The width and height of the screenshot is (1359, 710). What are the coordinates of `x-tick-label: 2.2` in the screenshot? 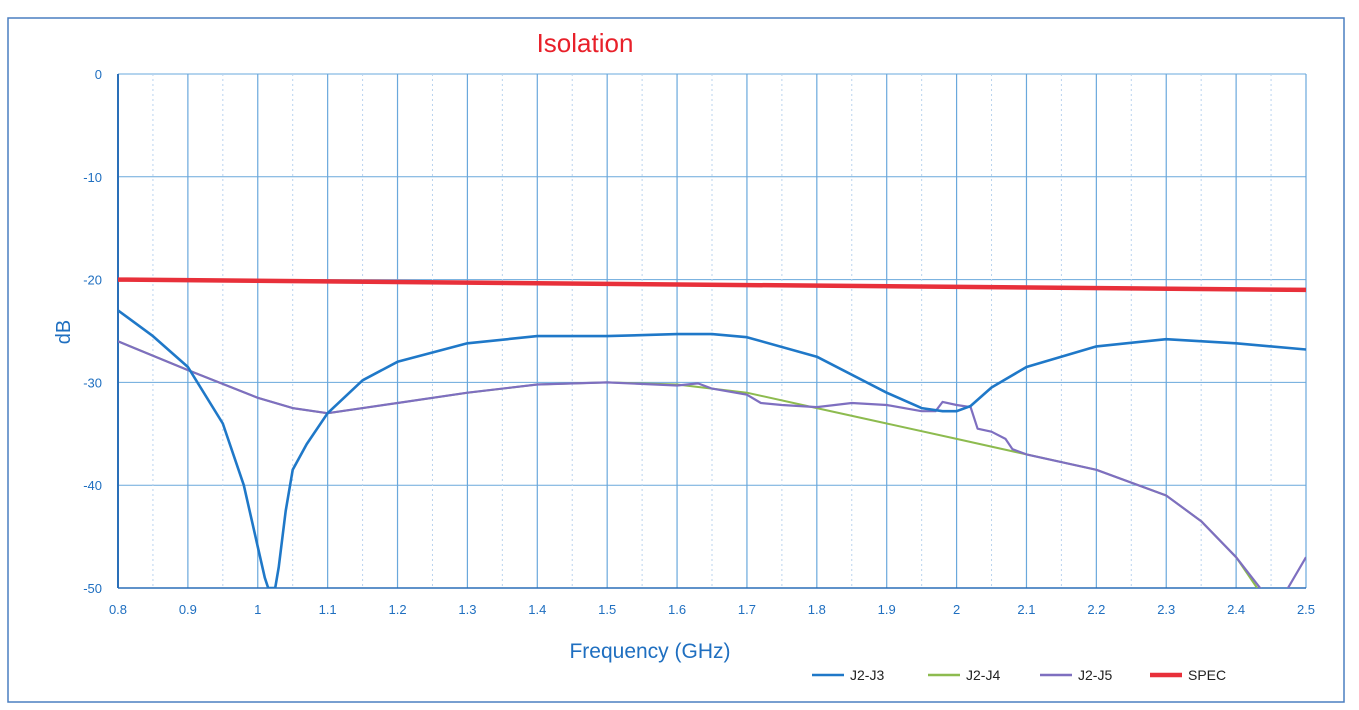 It's located at (1096, 609).